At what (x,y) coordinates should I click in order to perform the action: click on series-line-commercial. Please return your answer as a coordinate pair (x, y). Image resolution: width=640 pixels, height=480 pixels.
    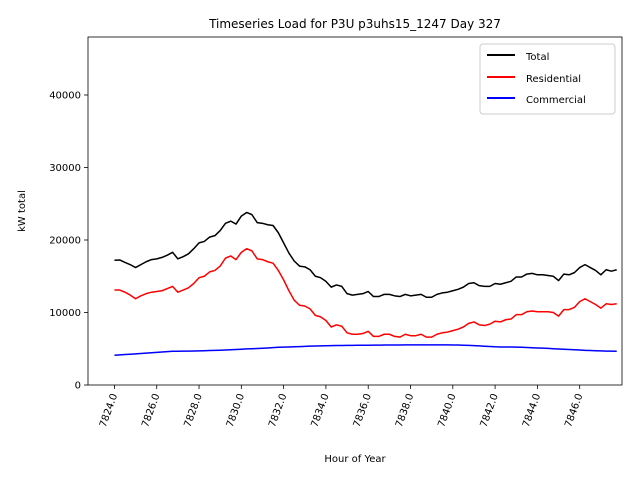
    Looking at the image, I should click on (365, 350).